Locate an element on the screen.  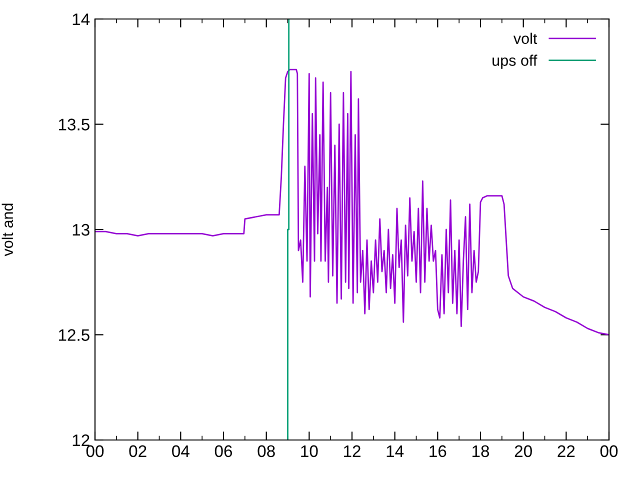
x-tick-label: 16 is located at coordinates (438, 451).